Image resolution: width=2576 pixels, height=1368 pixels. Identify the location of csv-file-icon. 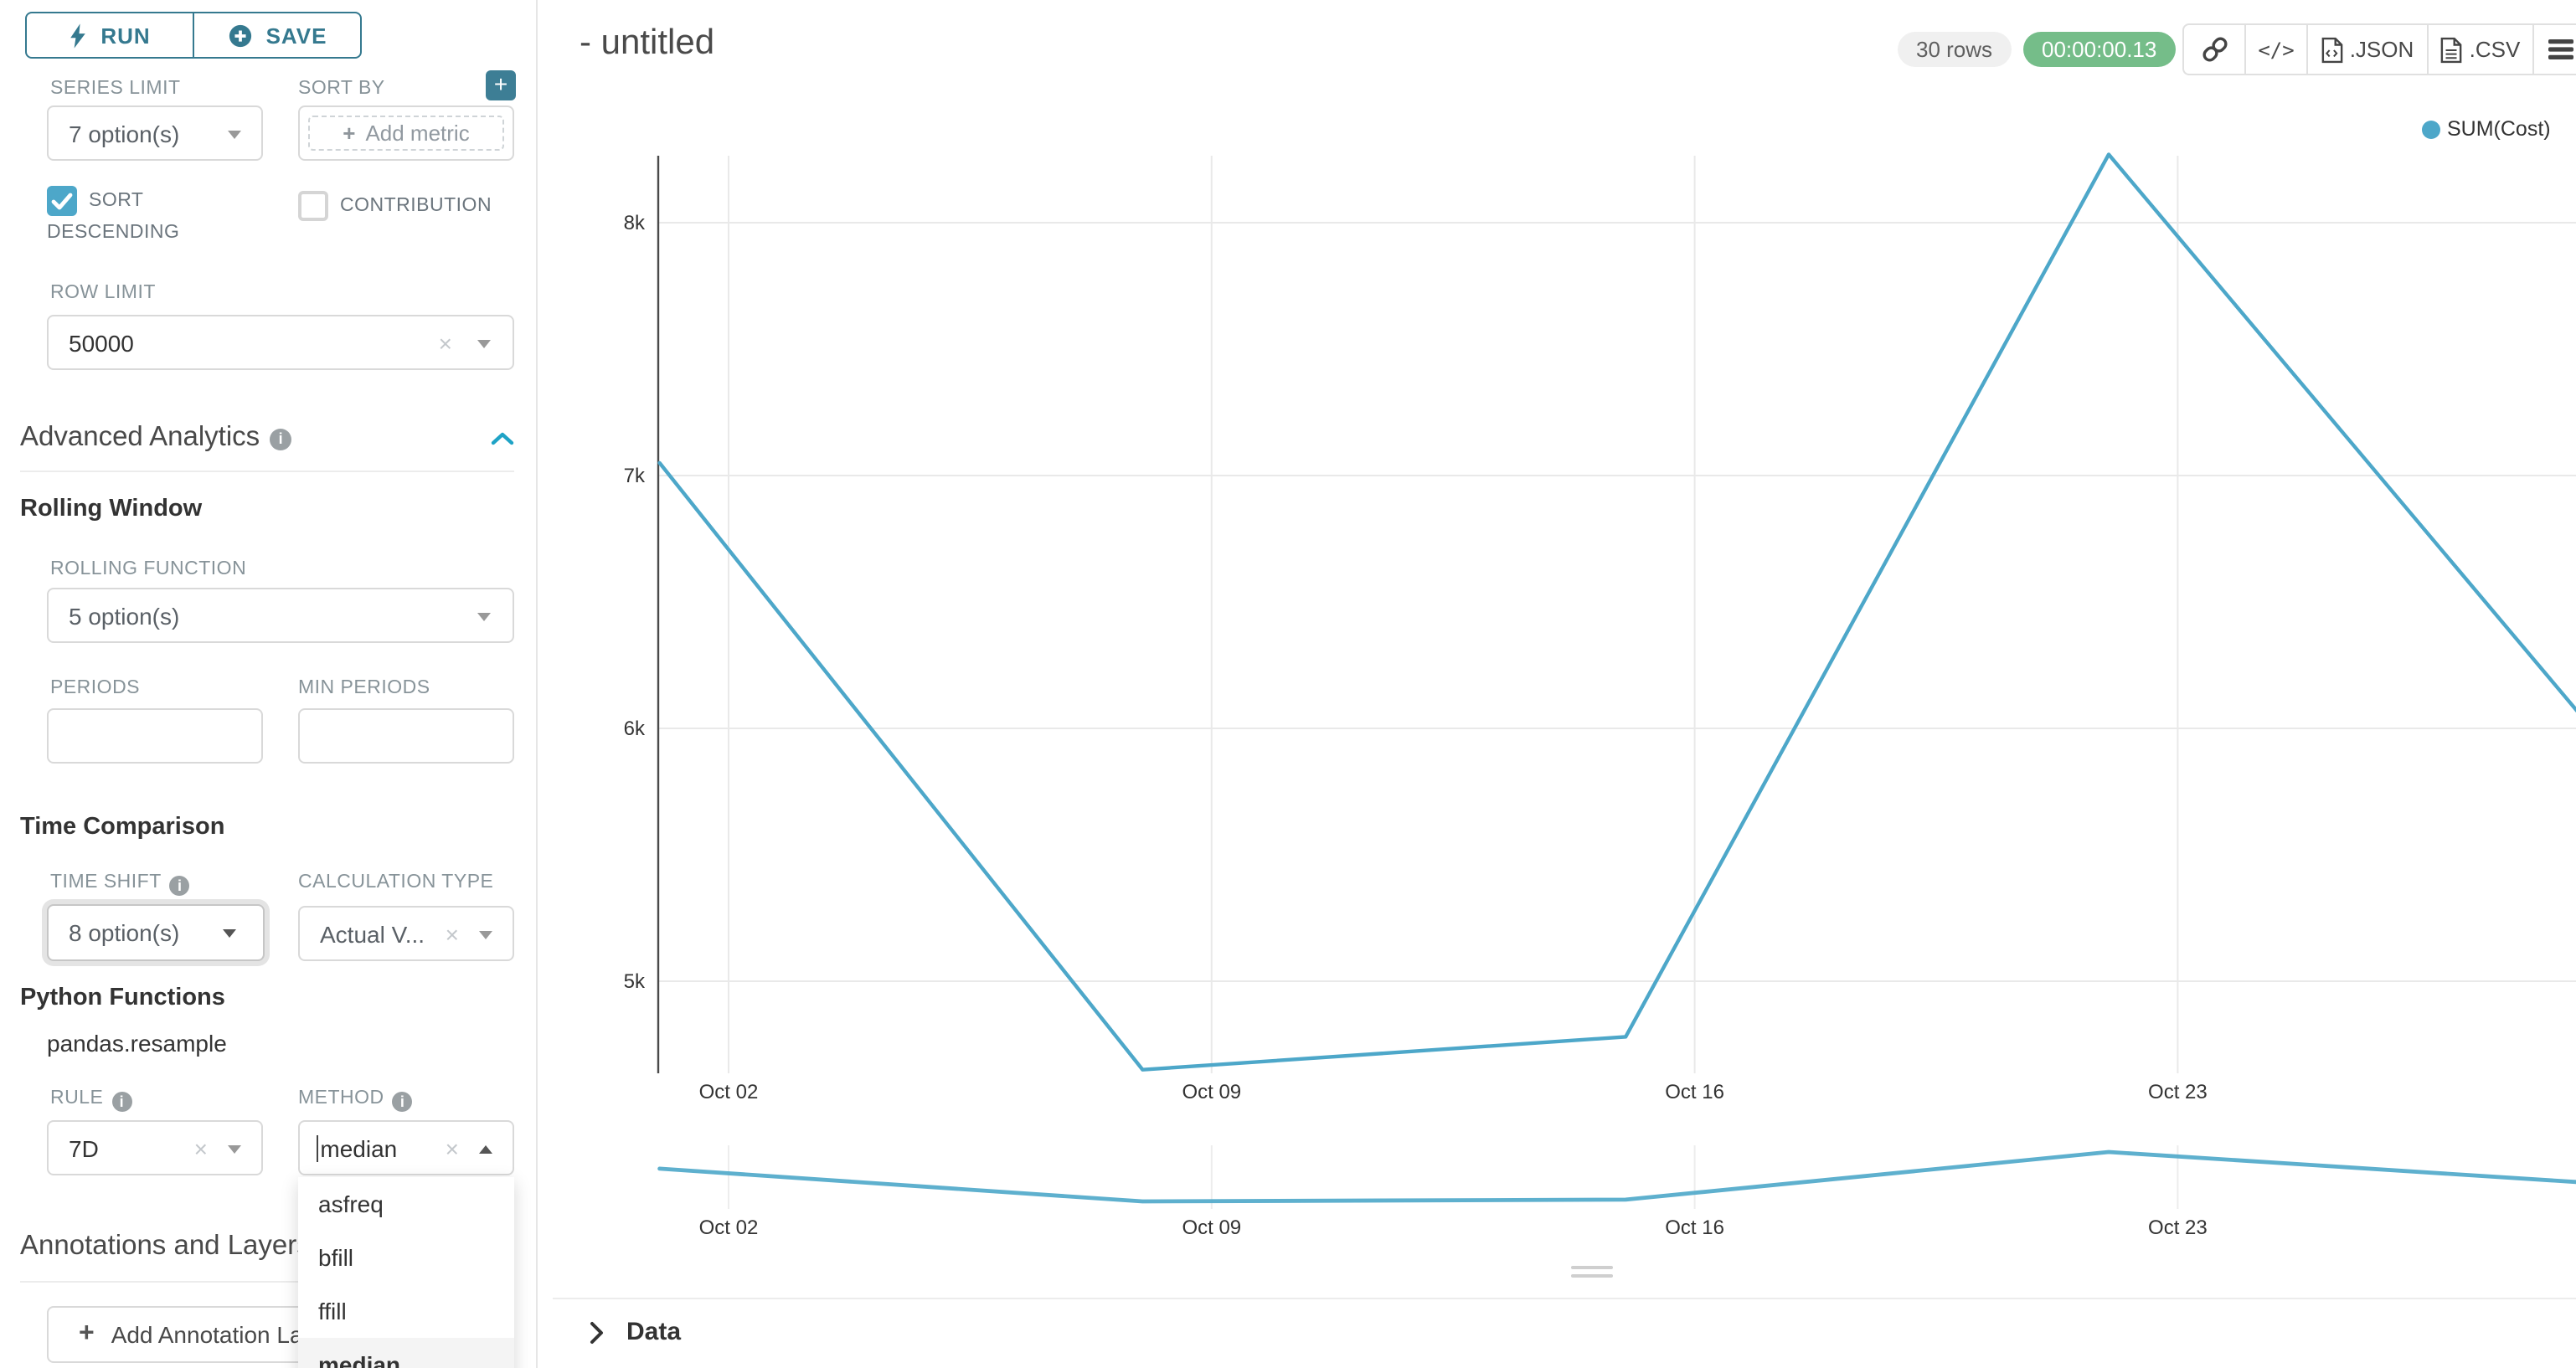
(2452, 49).